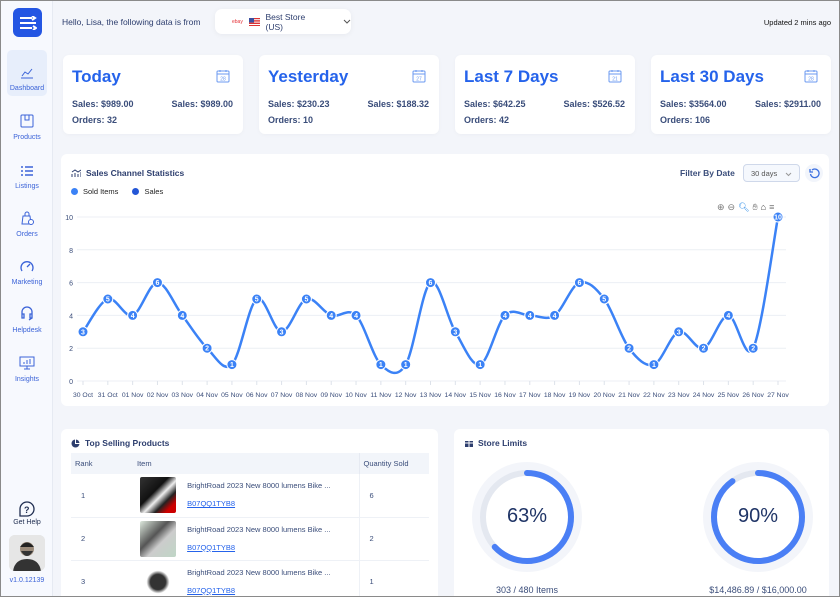 This screenshot has height=597, width=840. I want to click on calendar-icon: 21, so click(615, 76).